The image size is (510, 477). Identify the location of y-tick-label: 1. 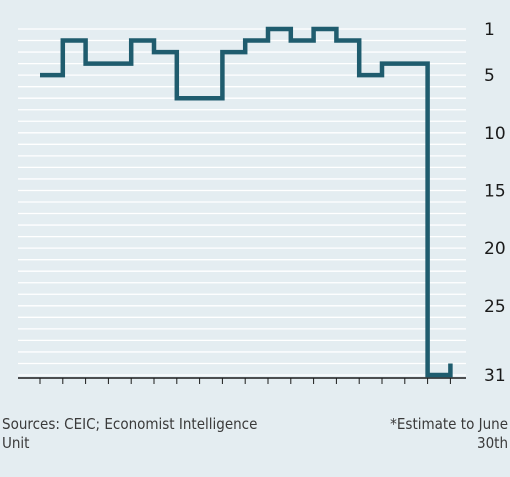
(489, 30).